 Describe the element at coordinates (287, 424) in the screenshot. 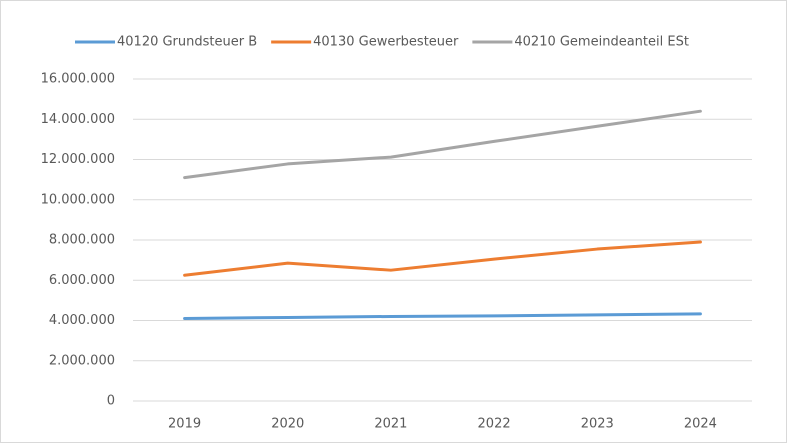

I see `x-tick-label: 2020` at that location.